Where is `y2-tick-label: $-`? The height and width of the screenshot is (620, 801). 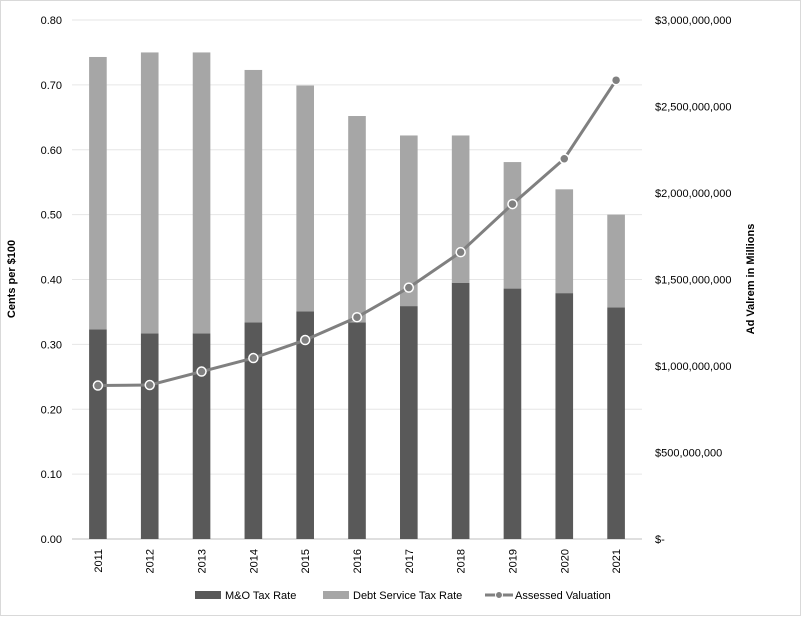
y2-tick-label: $- is located at coordinates (660, 540).